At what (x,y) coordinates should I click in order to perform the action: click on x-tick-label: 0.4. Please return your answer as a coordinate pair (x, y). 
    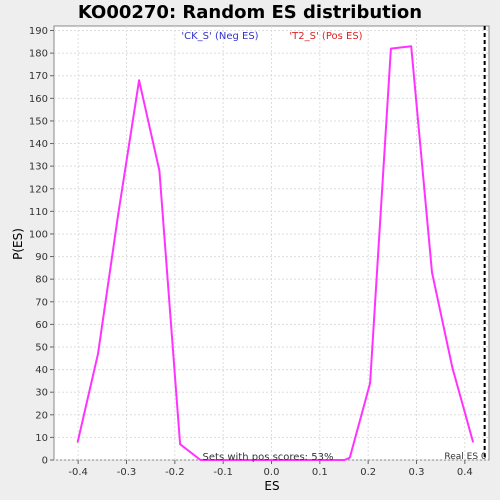
    Looking at the image, I should click on (465, 472).